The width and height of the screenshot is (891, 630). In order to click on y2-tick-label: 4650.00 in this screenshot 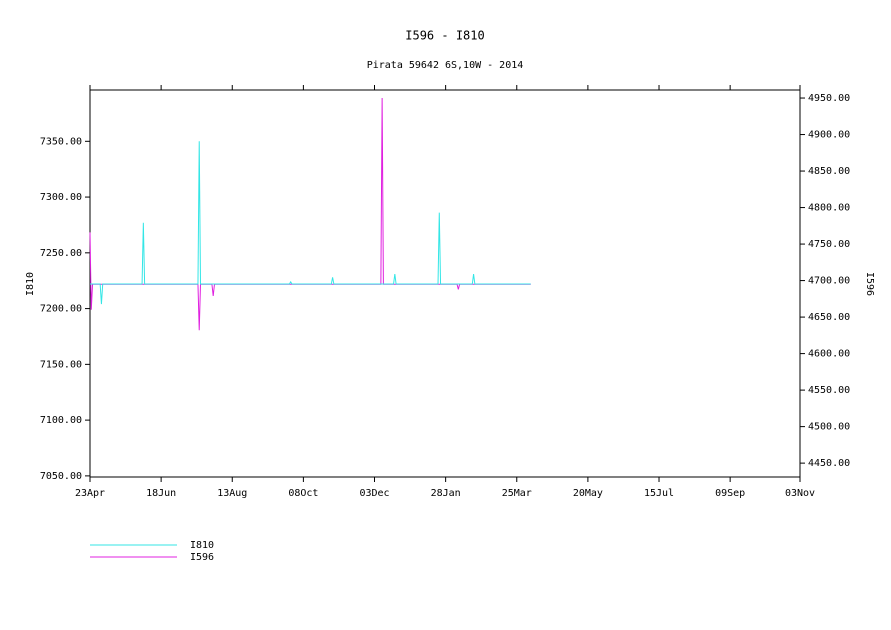, I will do `click(829, 317)`.